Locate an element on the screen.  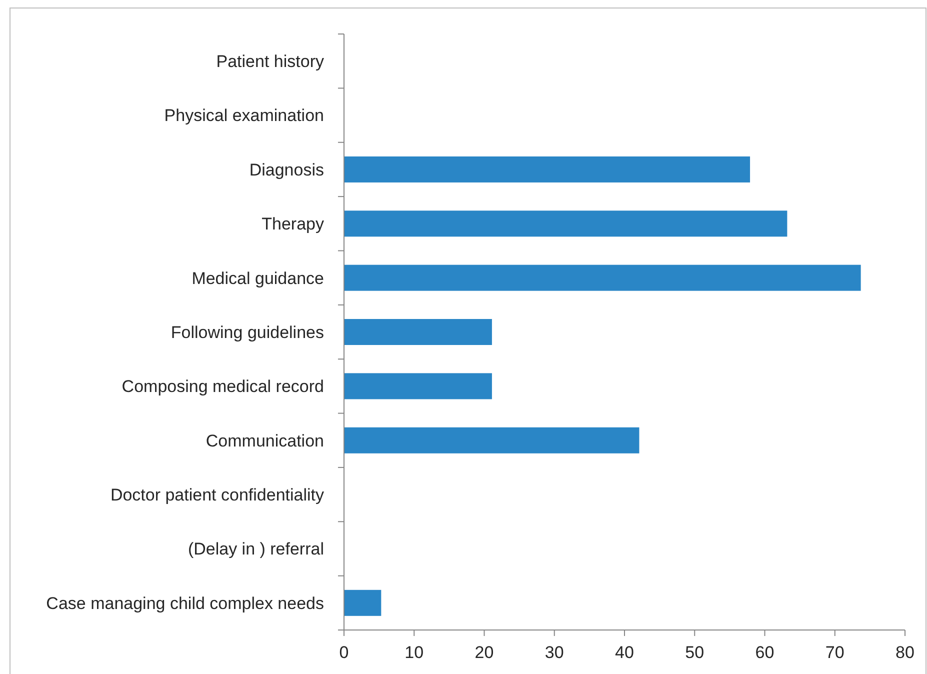
y-tick-label: Doctor patient confidentiality is located at coordinates (217, 494).